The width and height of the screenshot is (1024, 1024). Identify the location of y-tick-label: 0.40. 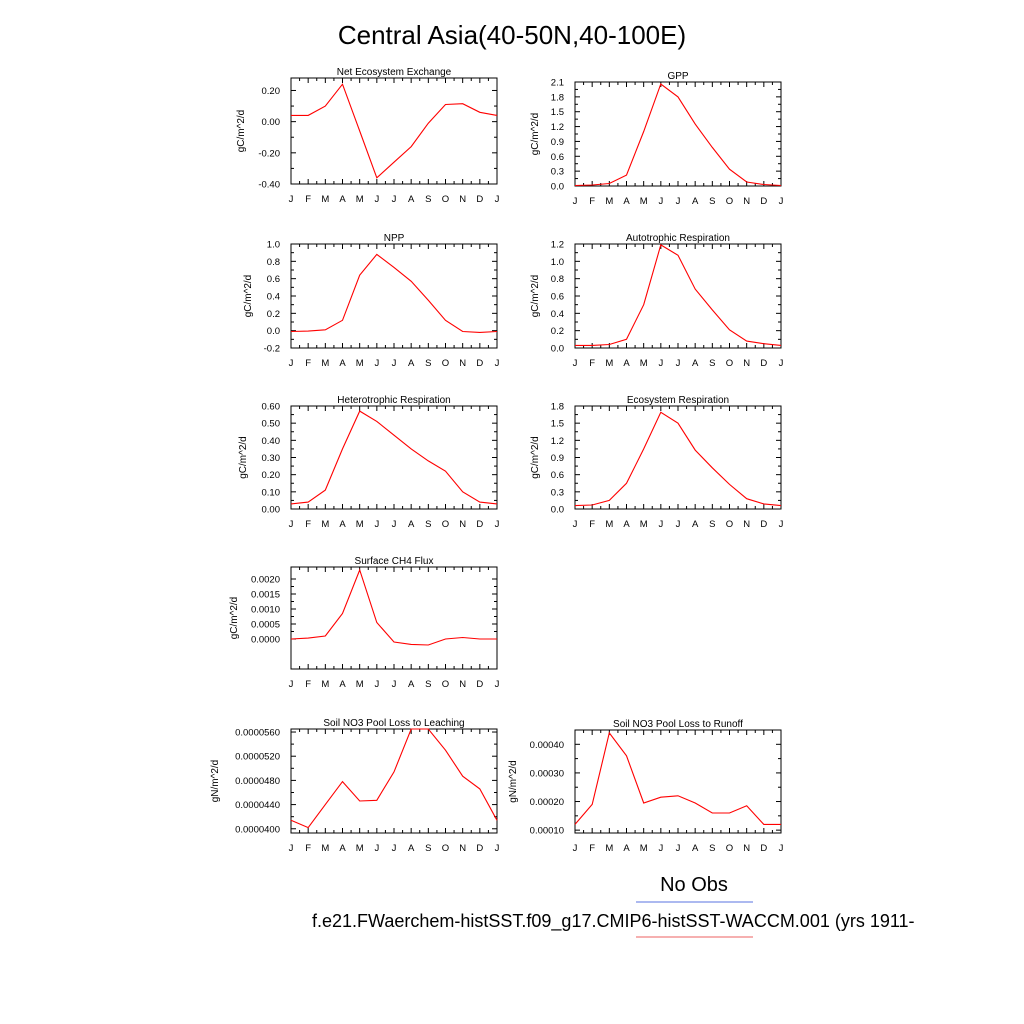
(271, 441).